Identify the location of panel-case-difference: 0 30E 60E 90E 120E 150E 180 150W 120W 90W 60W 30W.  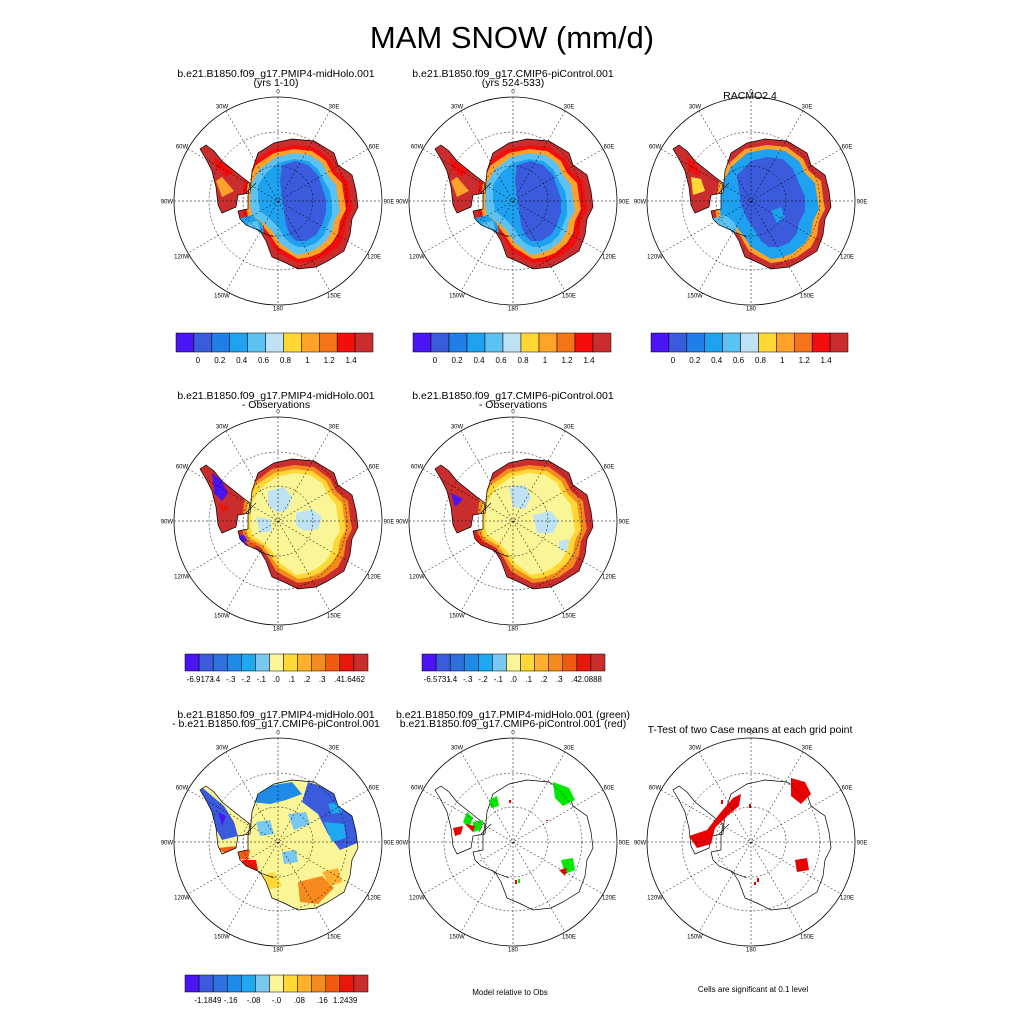
(278, 842).